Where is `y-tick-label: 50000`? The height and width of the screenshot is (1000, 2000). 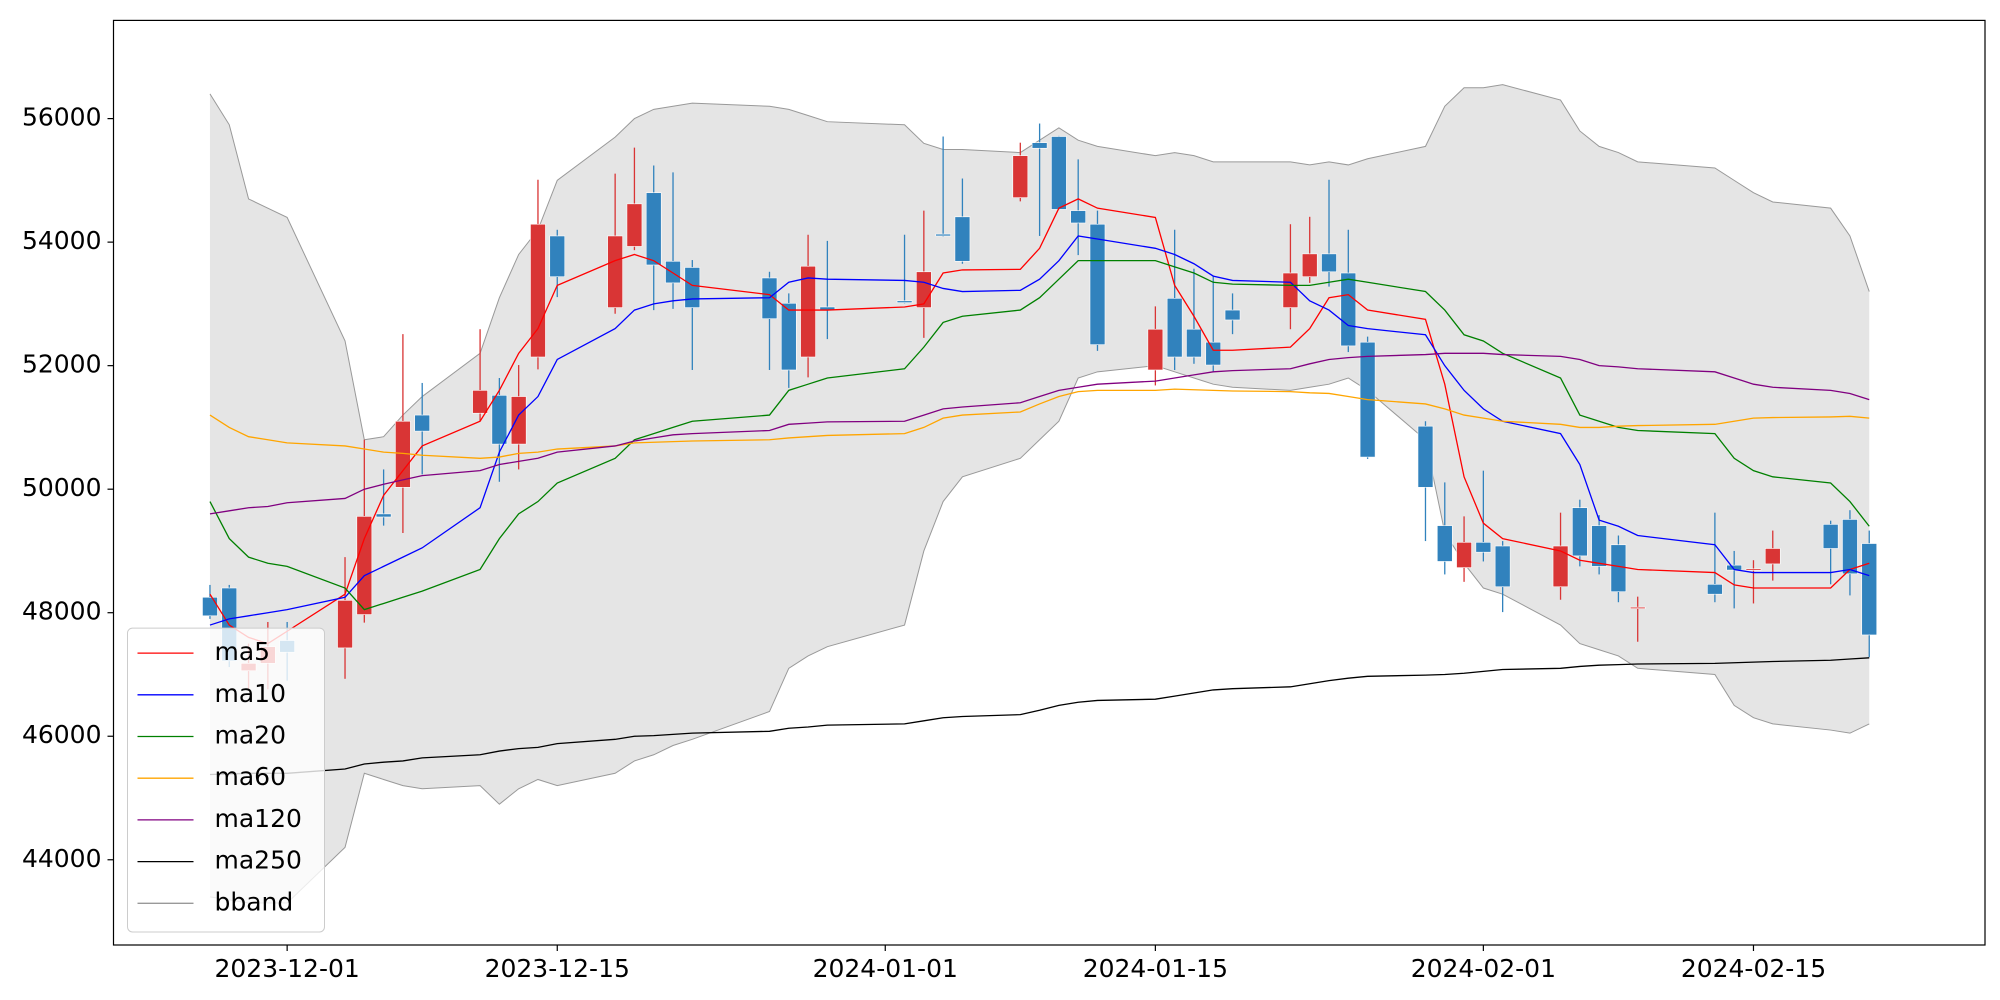 y-tick-label: 50000 is located at coordinates (62, 487).